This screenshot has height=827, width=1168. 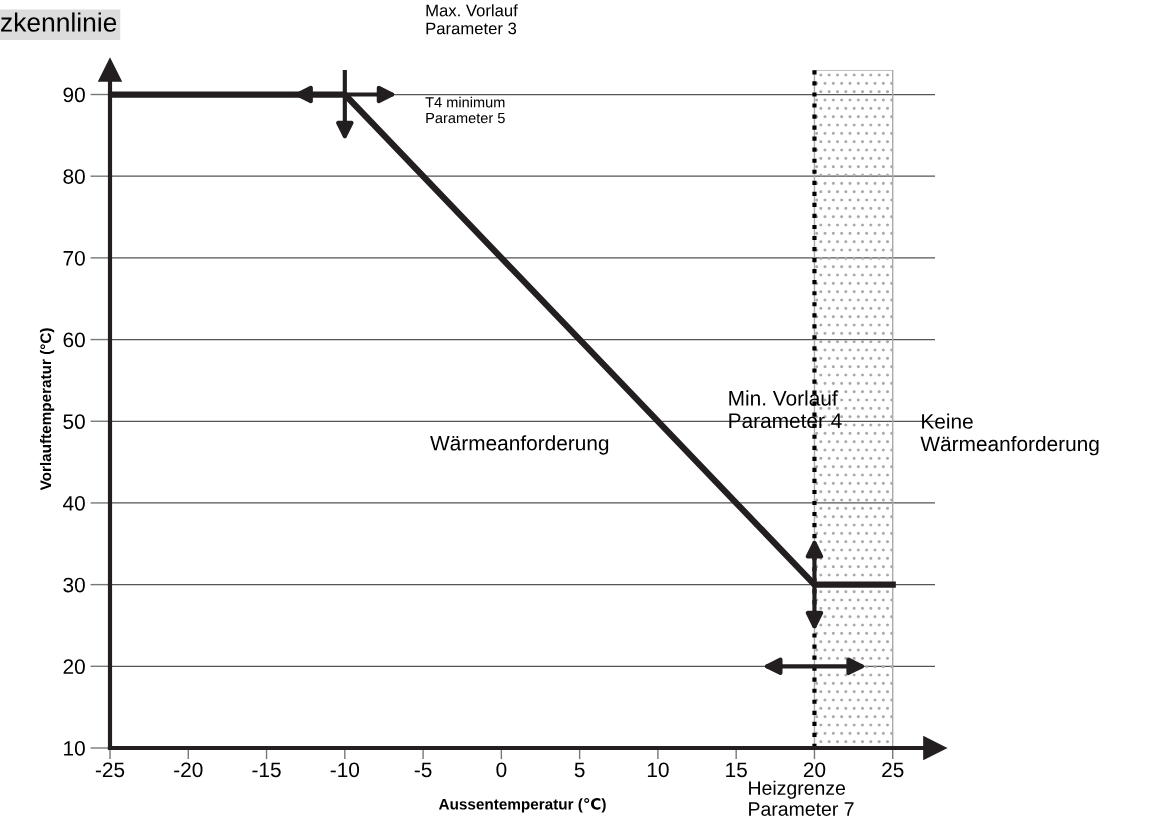 What do you see at coordinates (74, 748) in the screenshot?
I see `y-tick-label: 10` at bounding box center [74, 748].